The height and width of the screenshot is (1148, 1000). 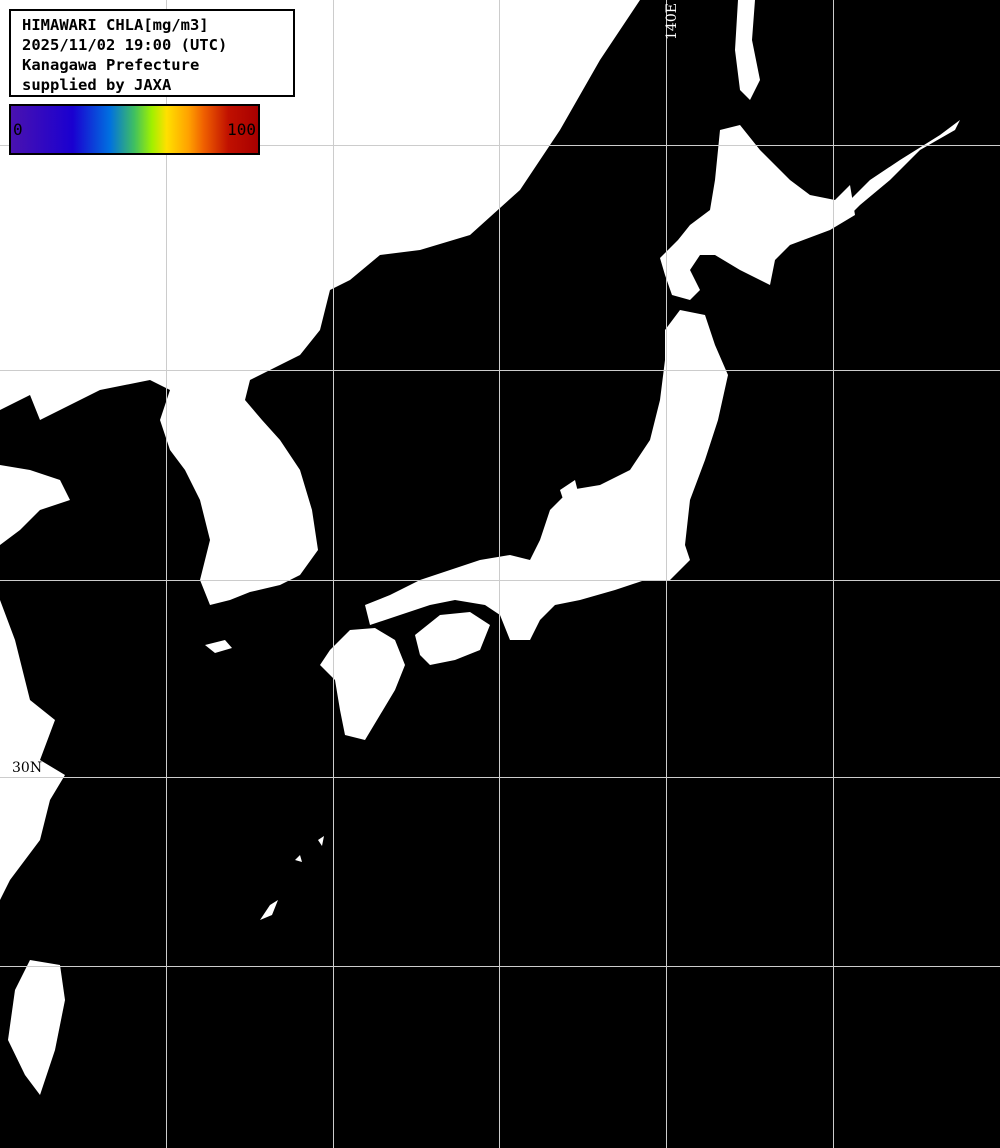 I want to click on ulleungdo-island, so click(x=414, y=143).